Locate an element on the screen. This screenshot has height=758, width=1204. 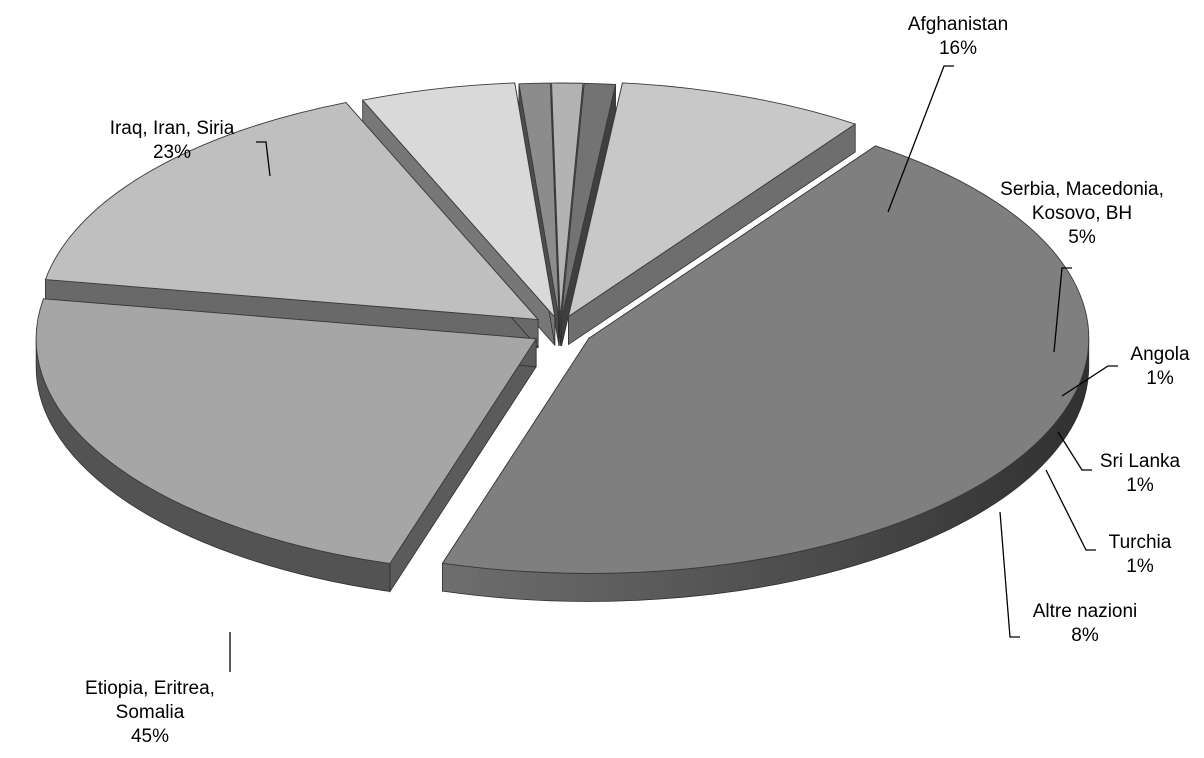
slice-label-1: Iraq, Iran, Siria is located at coordinates (172, 128).